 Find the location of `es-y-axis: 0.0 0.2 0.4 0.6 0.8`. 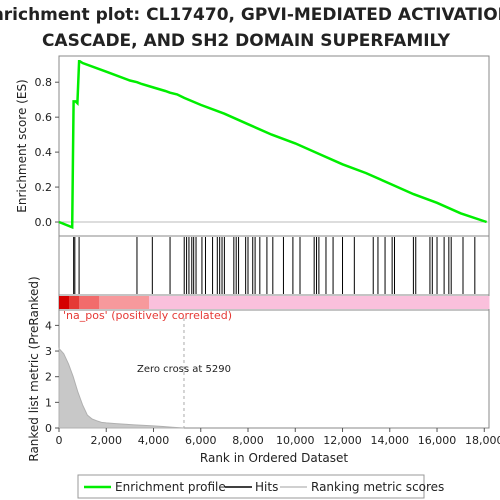

es-y-axis: 0.0 0.2 0.4 0.6 0.8 is located at coordinates (47, 152).